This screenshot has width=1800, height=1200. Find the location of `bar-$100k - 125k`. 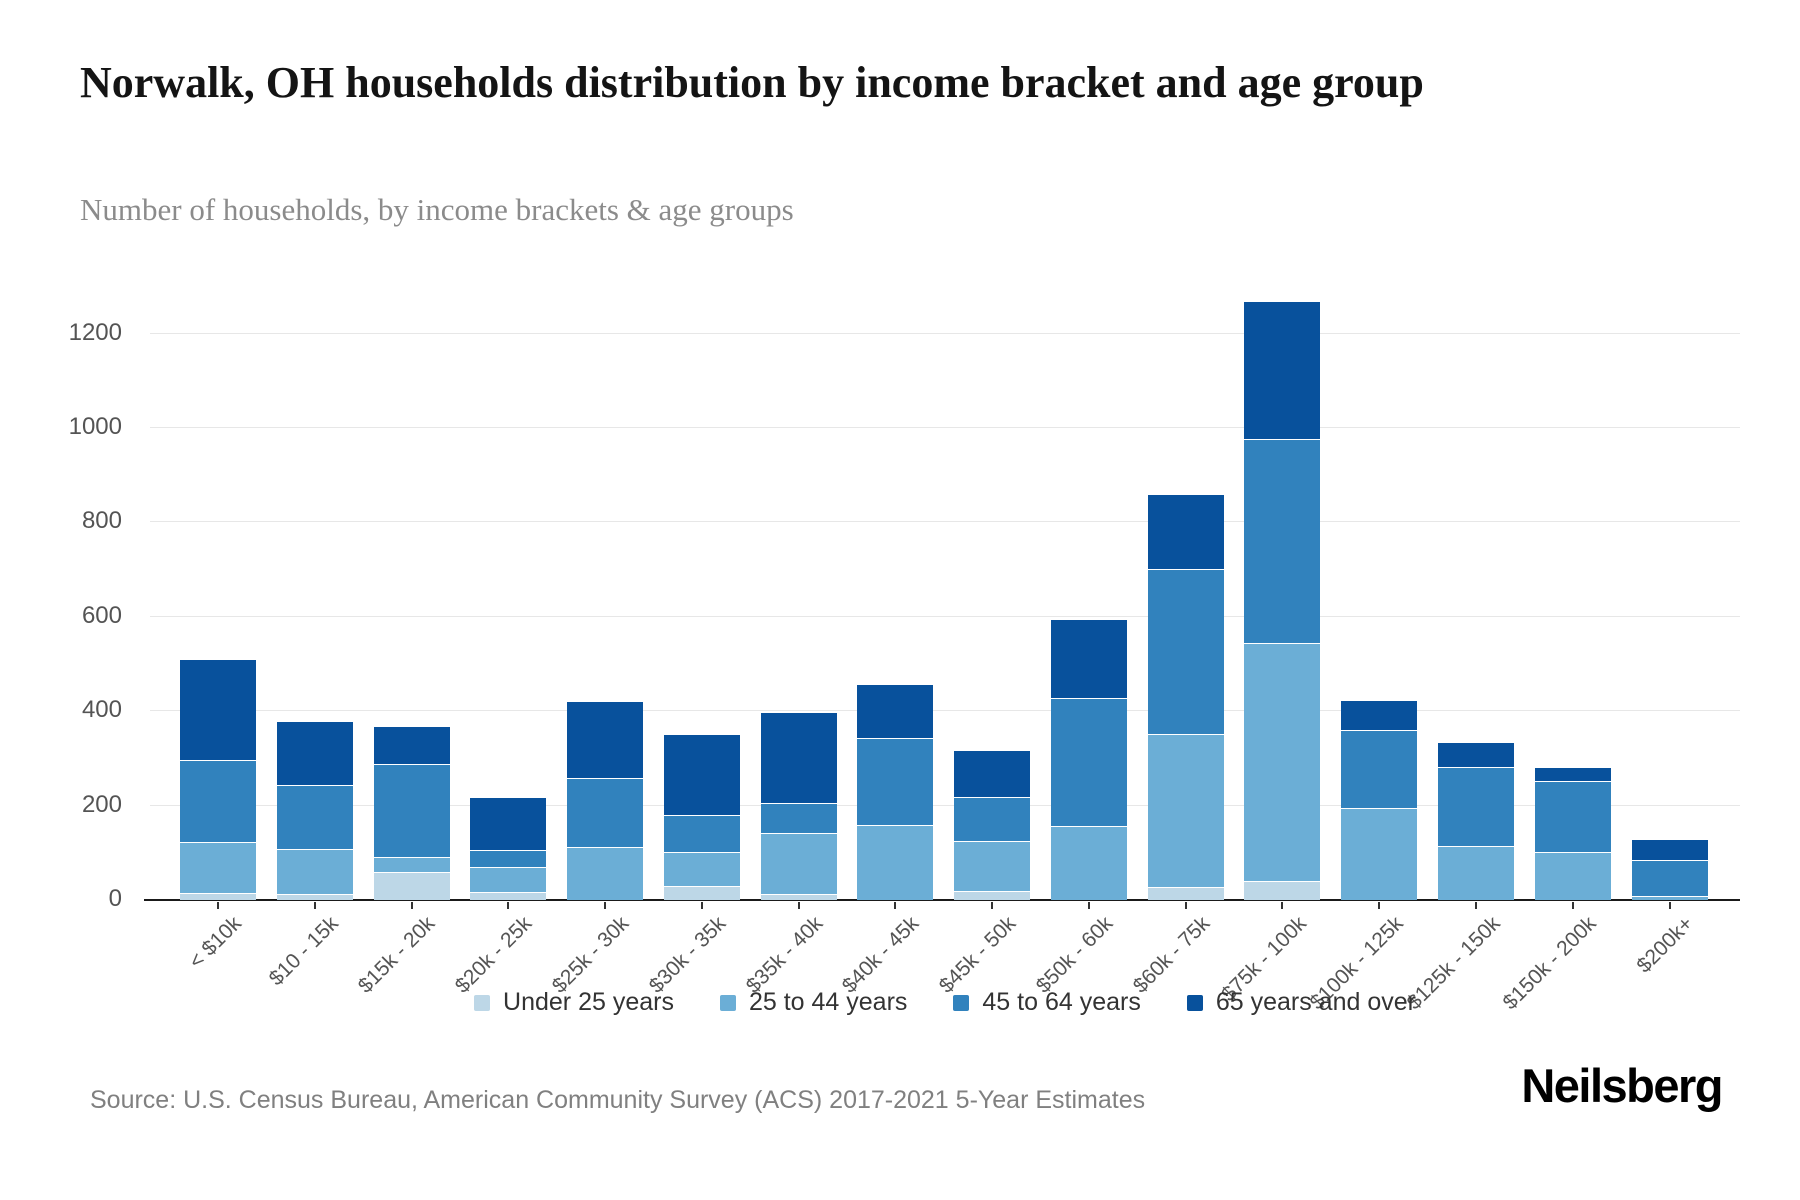

bar-$100k - 125k is located at coordinates (1379, 799).